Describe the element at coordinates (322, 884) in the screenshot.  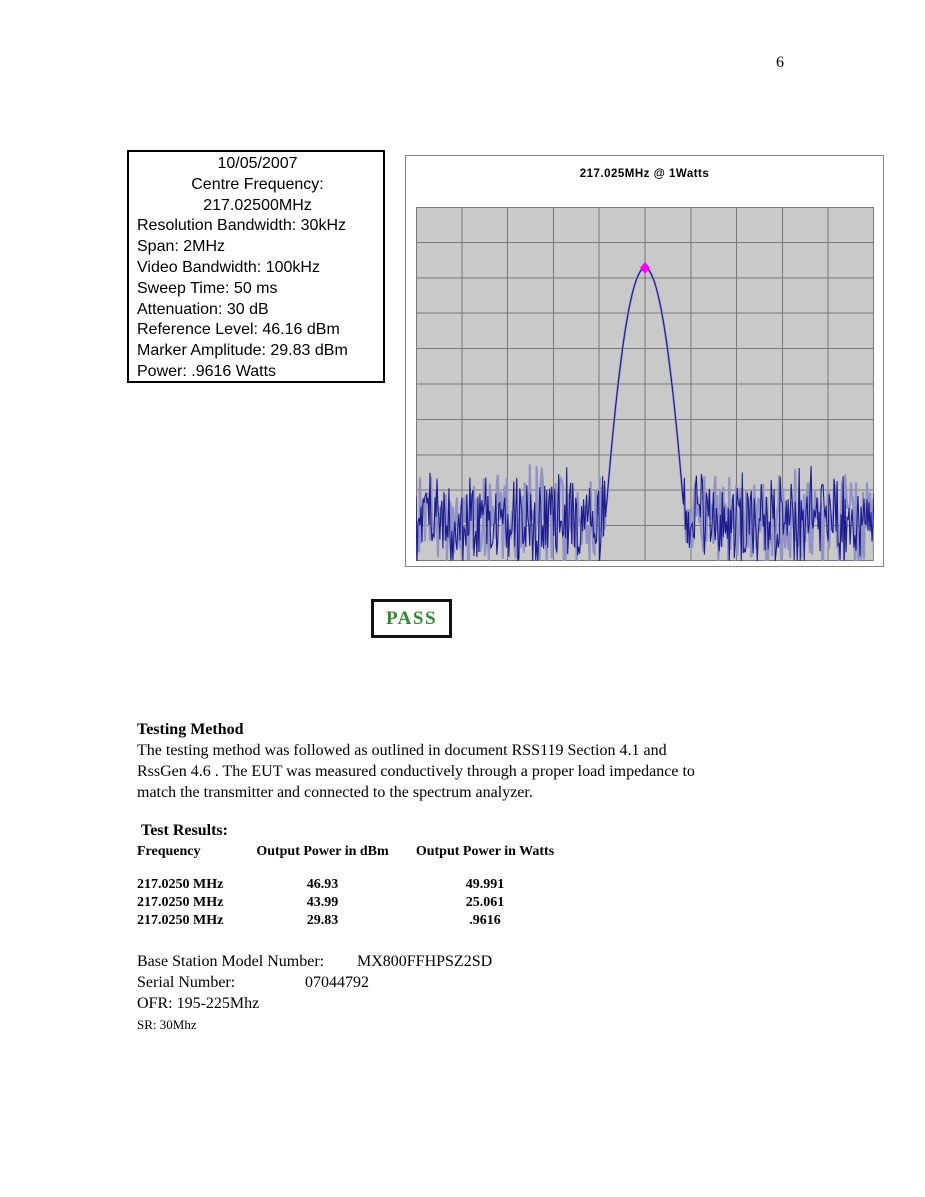
I see `cell-power-dbm: 46.93` at that location.